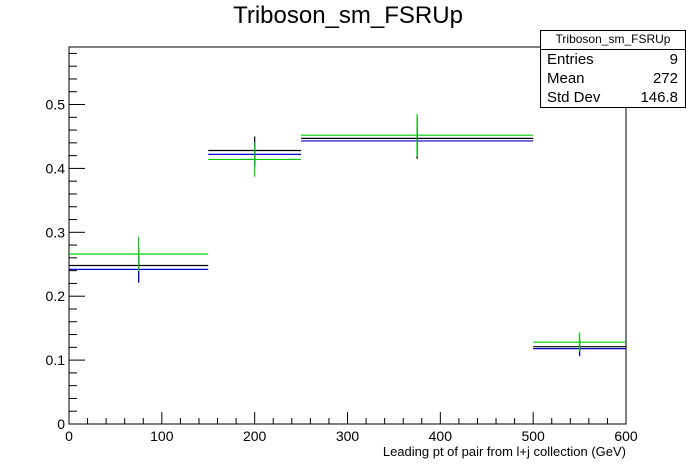 This screenshot has height=472, width=696. I want to click on x-tick-label: 100, so click(162, 436).